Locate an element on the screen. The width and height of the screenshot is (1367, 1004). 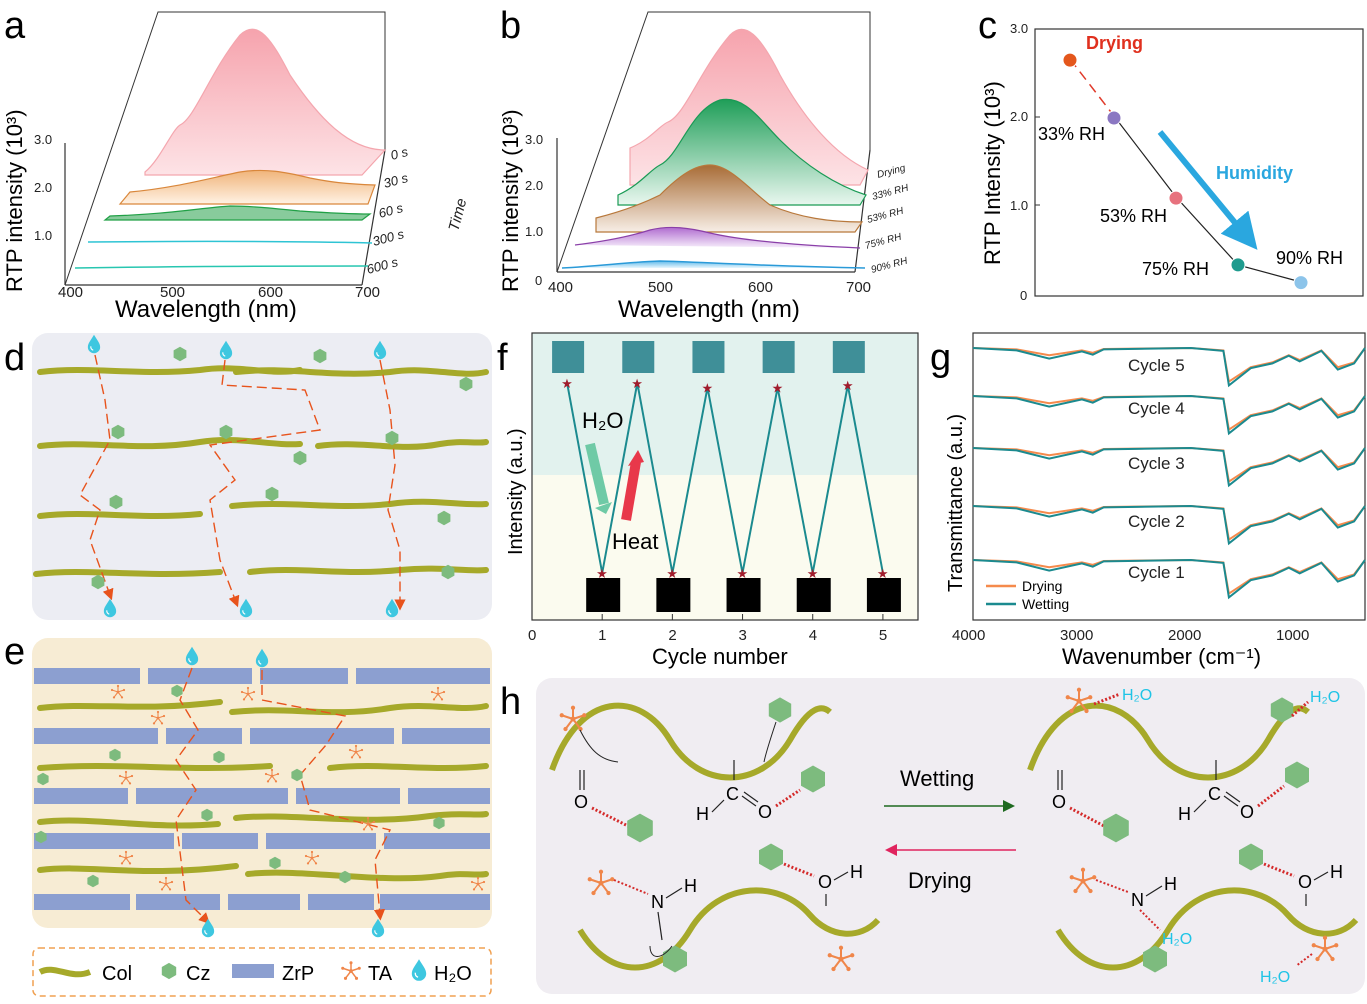
star-marker-f-8: ★ is located at coordinates (848, 385).